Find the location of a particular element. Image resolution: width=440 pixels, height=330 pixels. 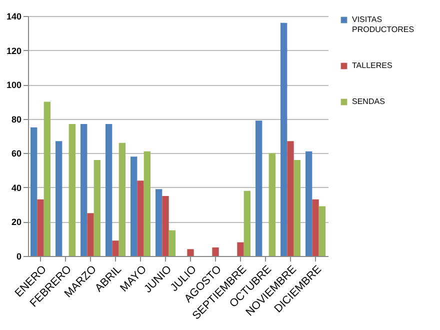

y-tick-label: 0 is located at coordinates (19, 257).